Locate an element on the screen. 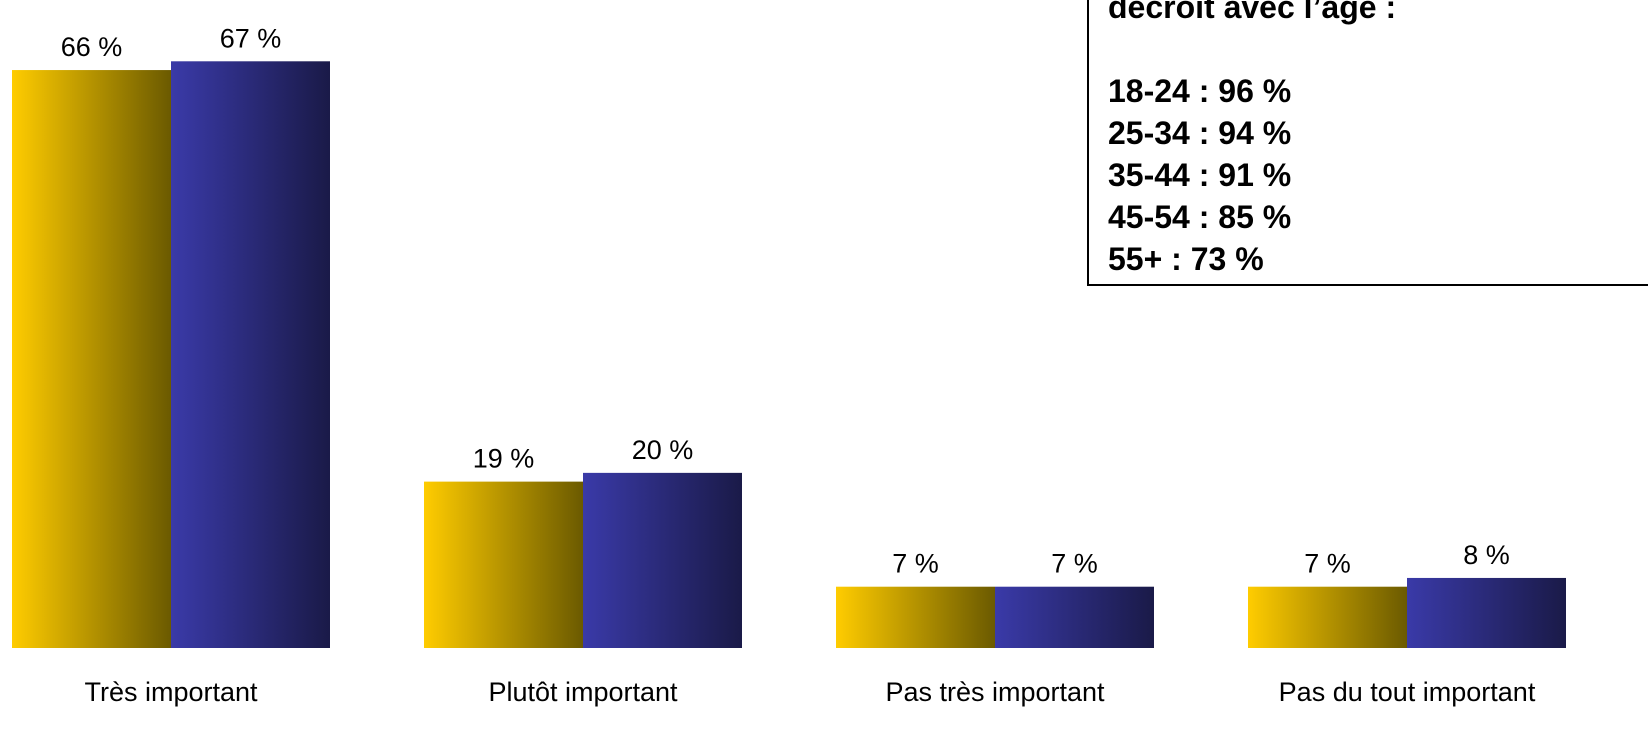 The width and height of the screenshot is (1648, 745). bar-c2-s1 is located at coordinates (1074, 617).